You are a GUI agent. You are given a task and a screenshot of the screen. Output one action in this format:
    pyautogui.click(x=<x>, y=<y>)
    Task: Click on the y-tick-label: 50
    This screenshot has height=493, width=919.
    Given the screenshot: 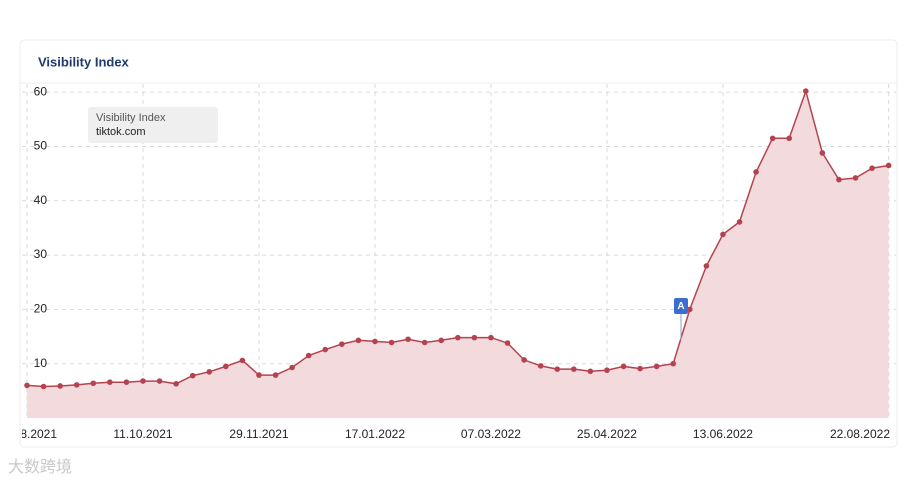 What is the action you would take?
    pyautogui.click(x=41, y=146)
    